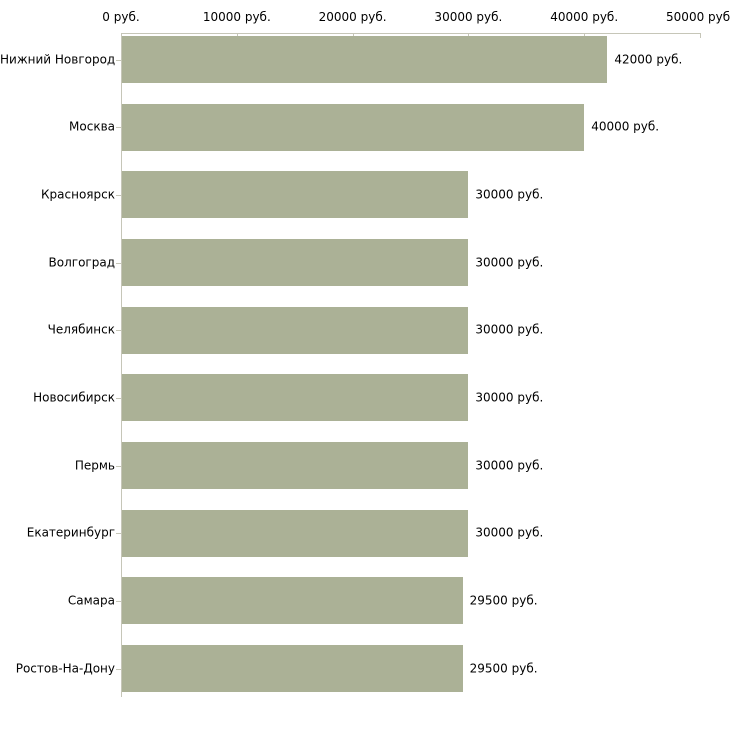 This screenshot has height=730, width=730. I want to click on bar-row: Ростов-На-Дону 29500 руб., so click(365, 669).